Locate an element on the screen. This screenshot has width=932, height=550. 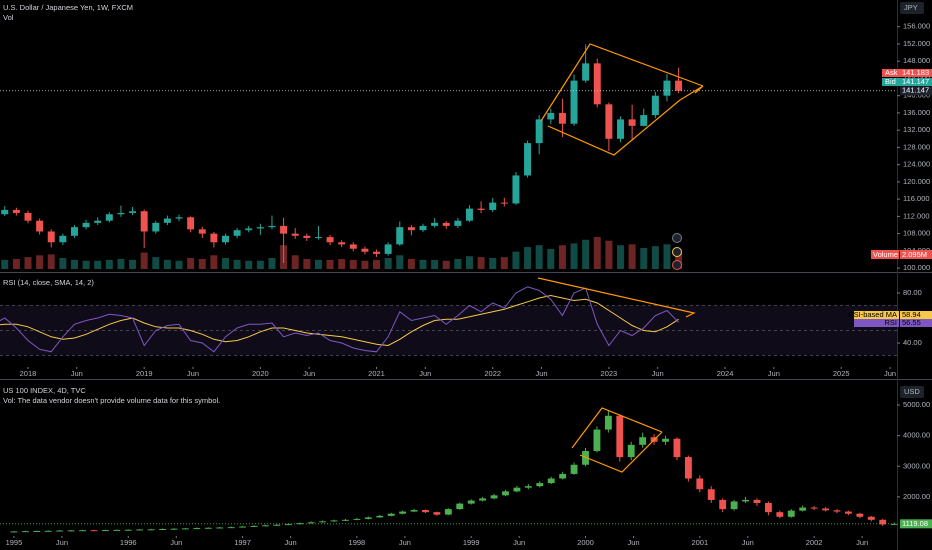
currency-label: USD is located at coordinates (912, 391).